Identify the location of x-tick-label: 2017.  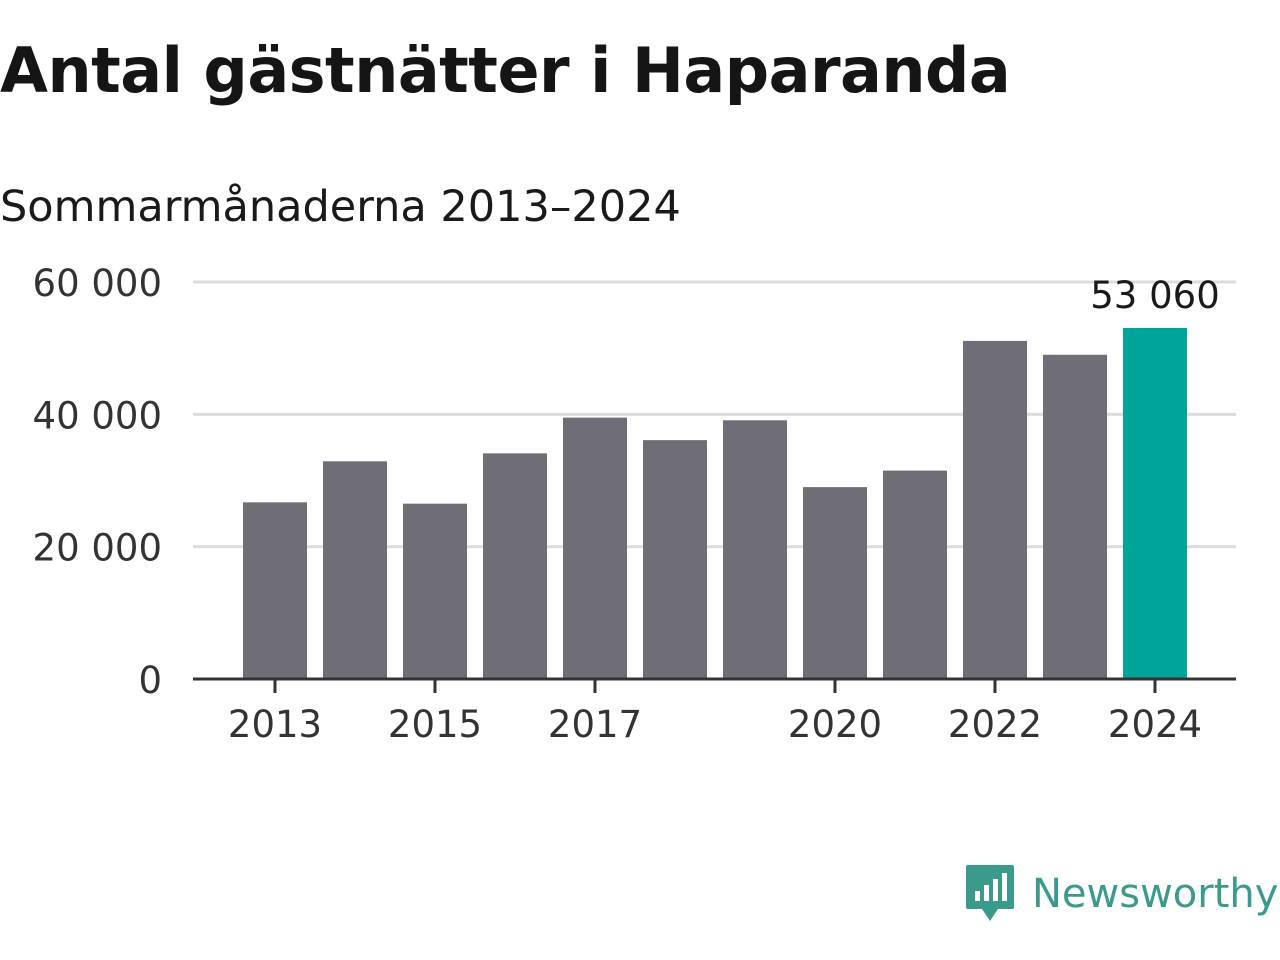
(595, 724).